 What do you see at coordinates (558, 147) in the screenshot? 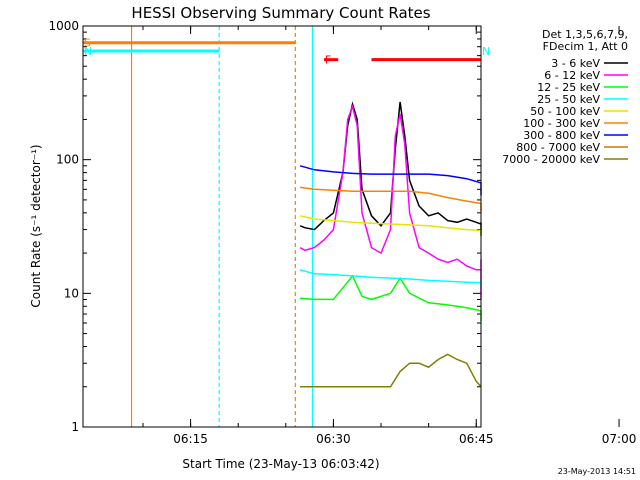
I see `legend-label: 800 - 7000 keV` at bounding box center [558, 147].